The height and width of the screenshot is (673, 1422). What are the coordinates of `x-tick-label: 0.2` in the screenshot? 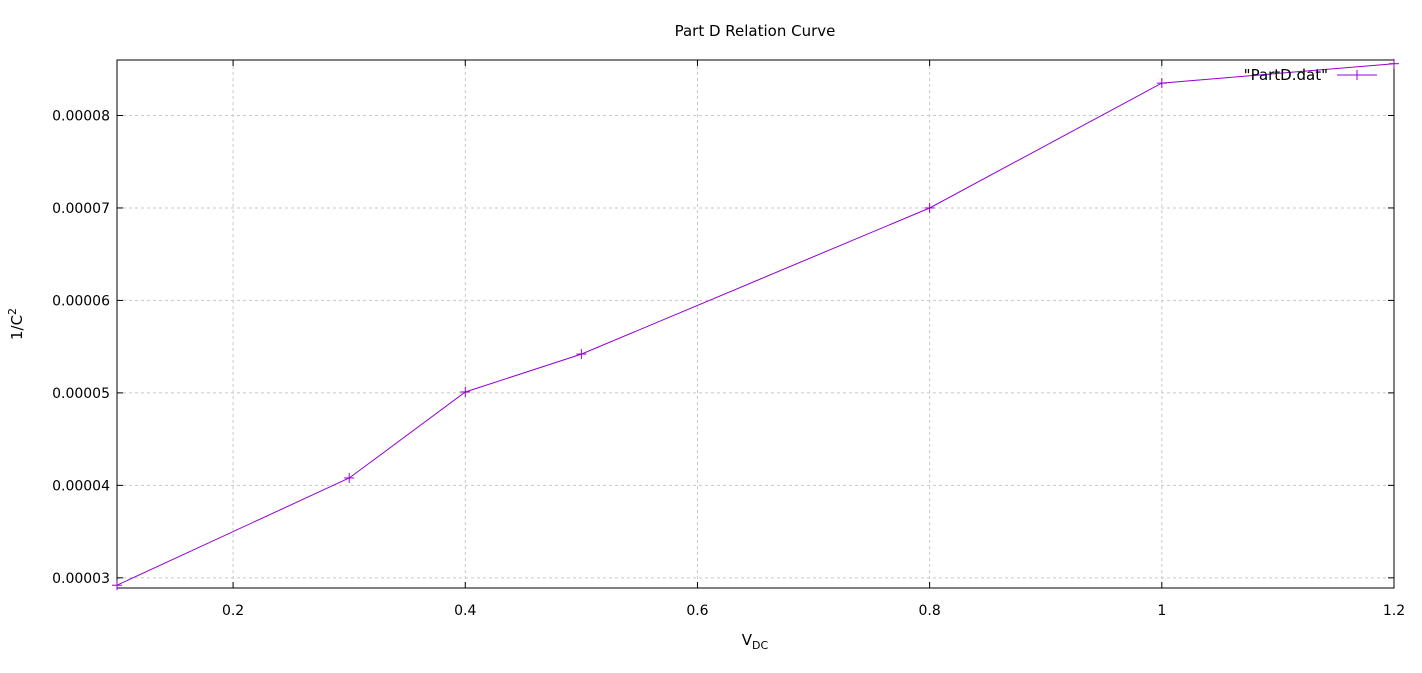 It's located at (233, 611).